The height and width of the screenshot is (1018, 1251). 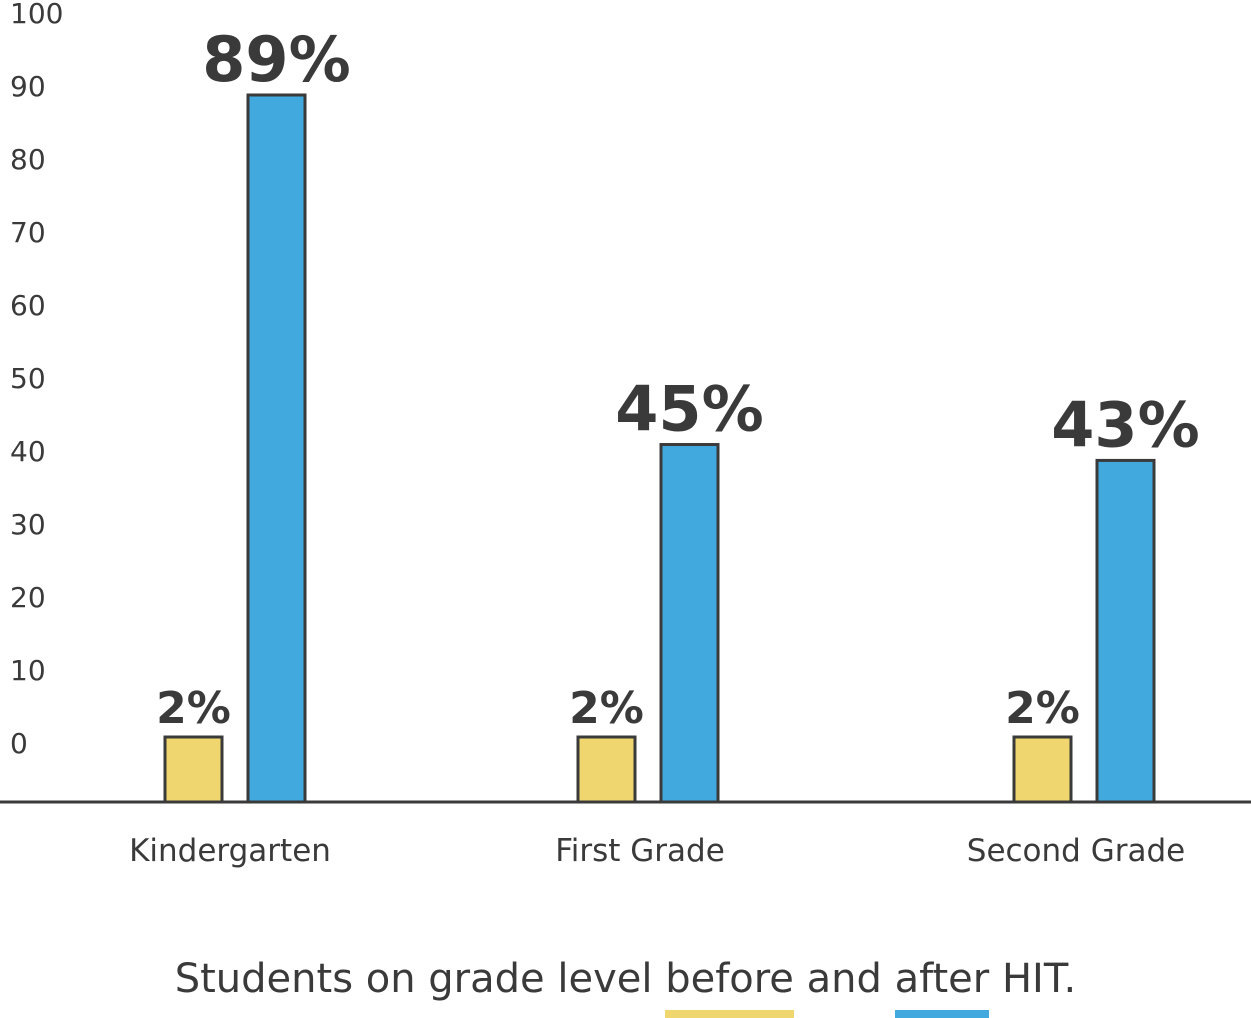 What do you see at coordinates (28, 86) in the screenshot?
I see `y-tick-label: 90` at bounding box center [28, 86].